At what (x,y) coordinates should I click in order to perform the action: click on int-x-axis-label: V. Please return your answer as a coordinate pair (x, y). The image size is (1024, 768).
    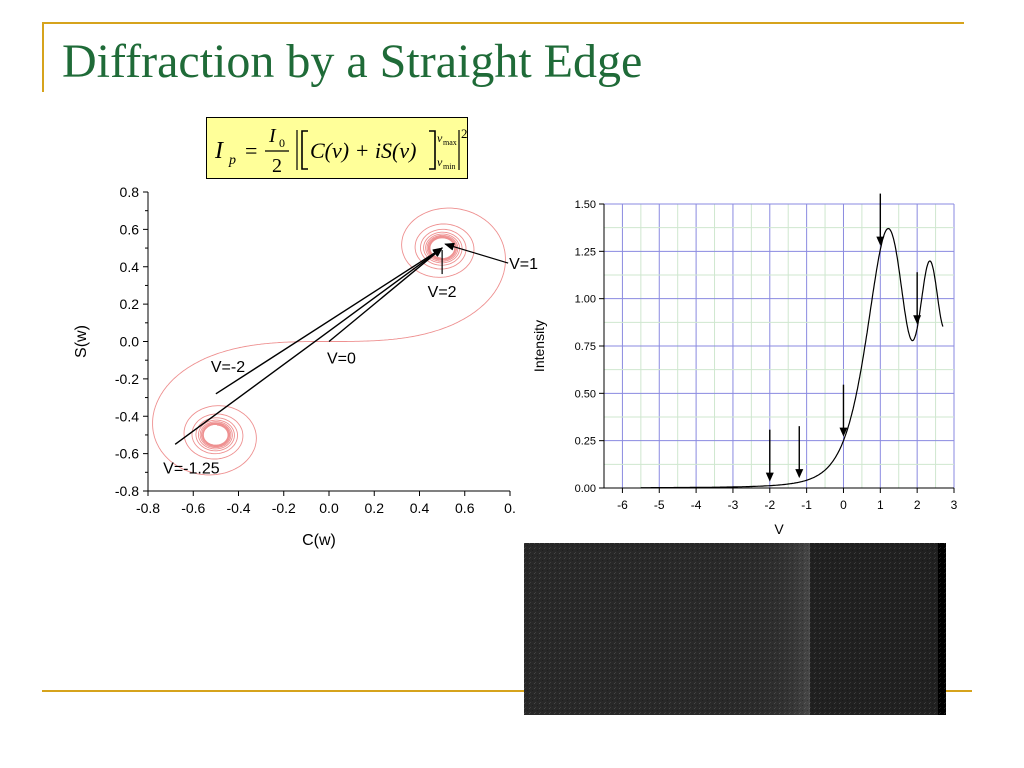
    Looking at the image, I should click on (779, 529).